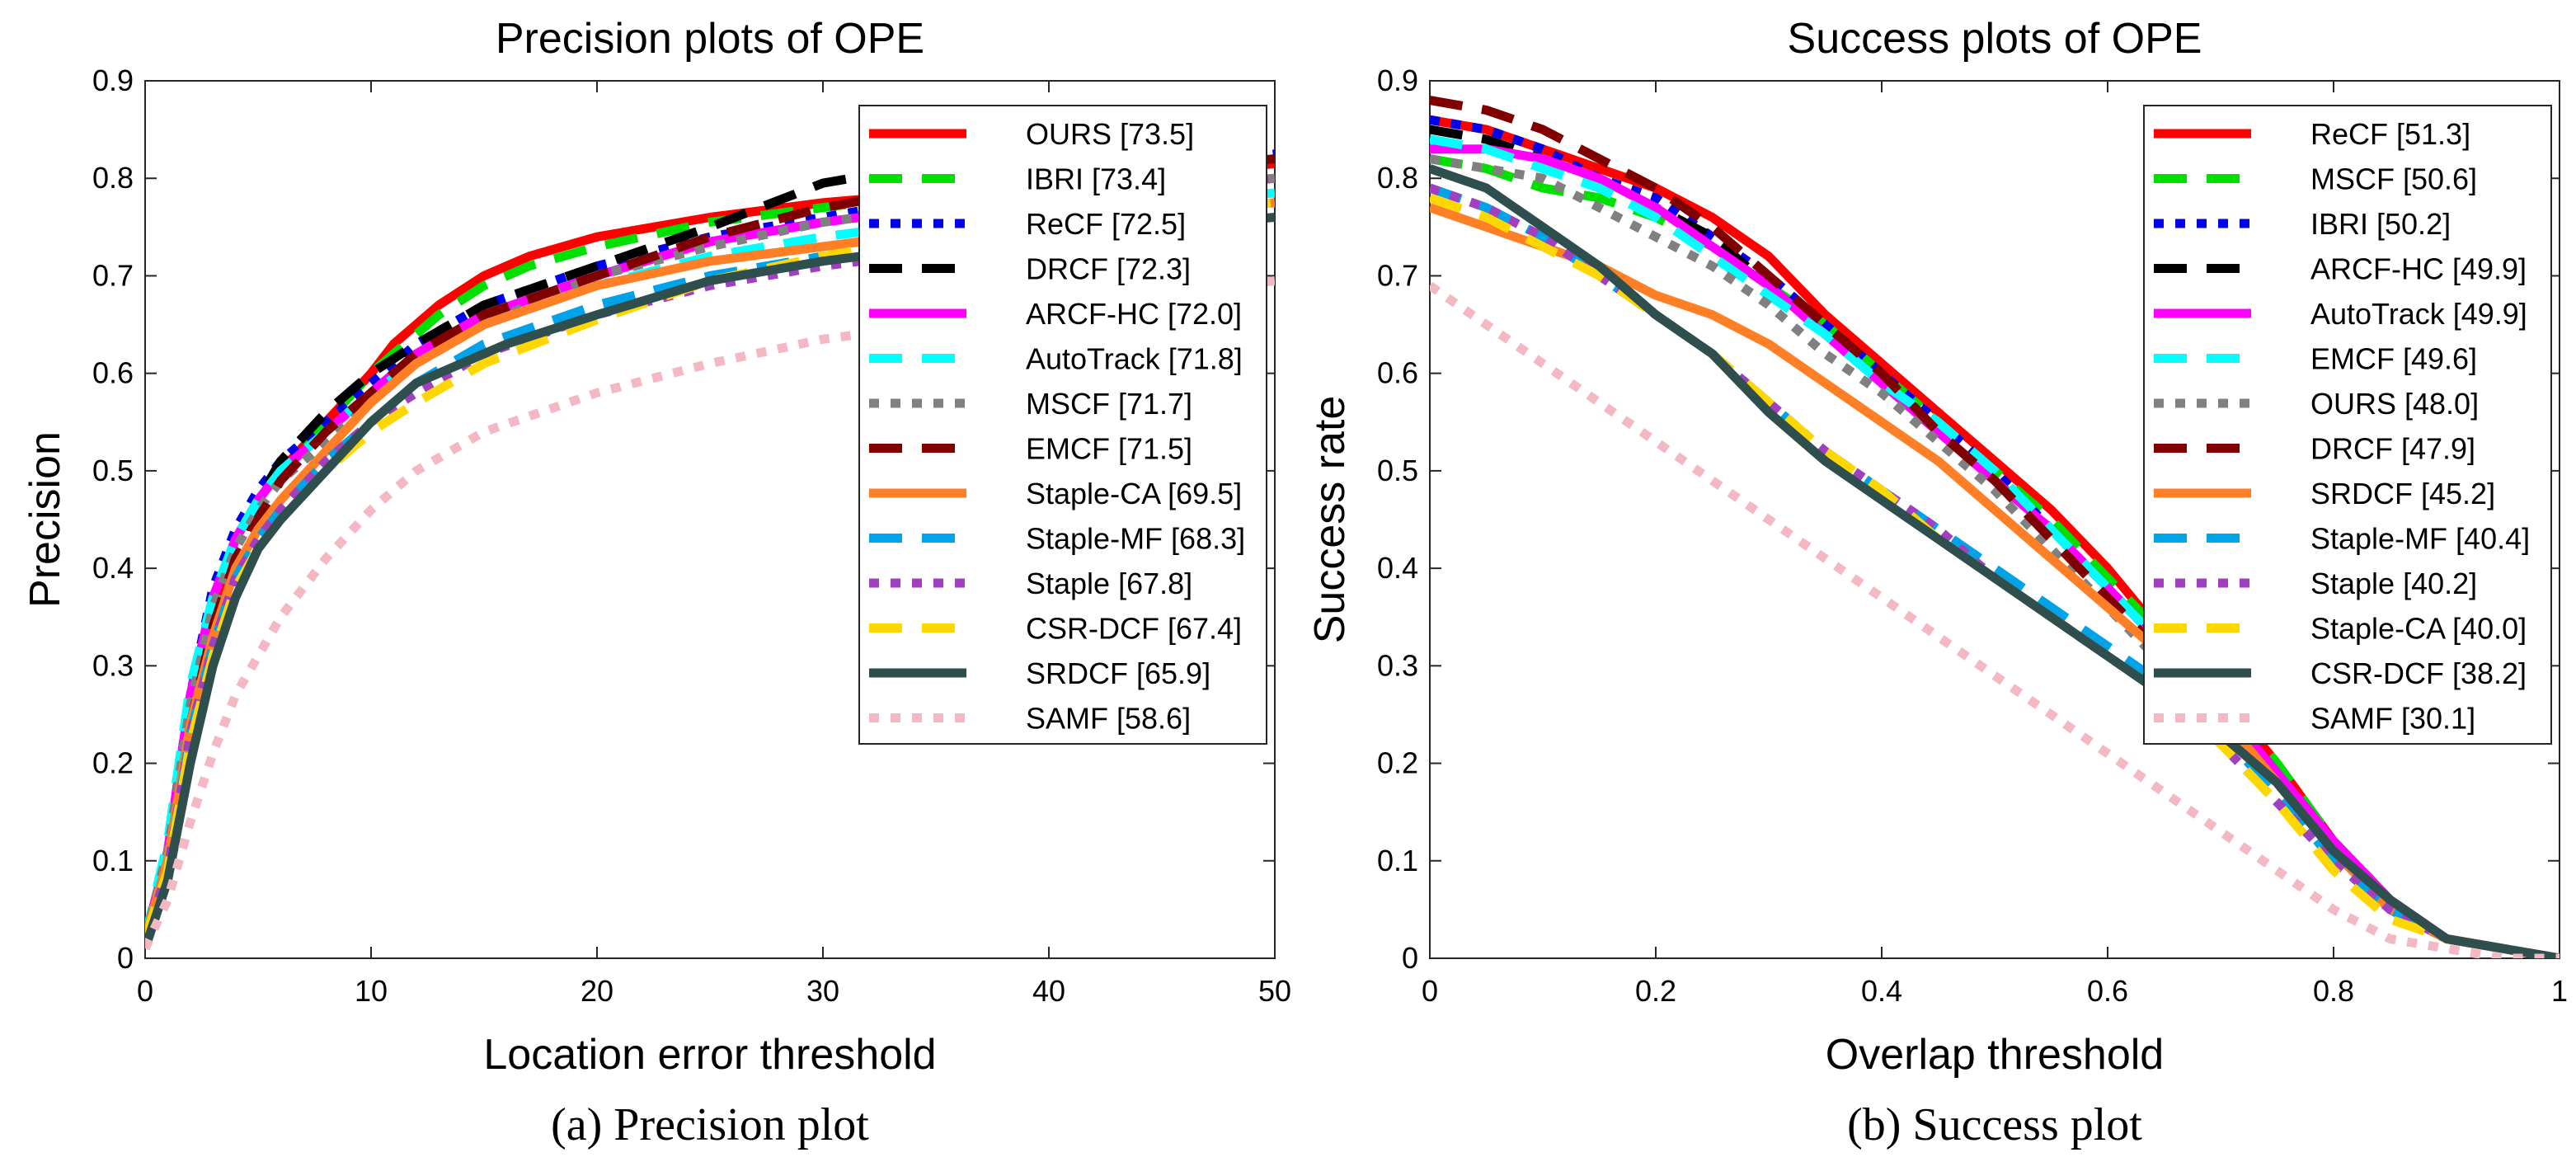 The width and height of the screenshot is (2576, 1176). I want to click on legend-label: ARCF-HC [49.9], so click(2418, 269).